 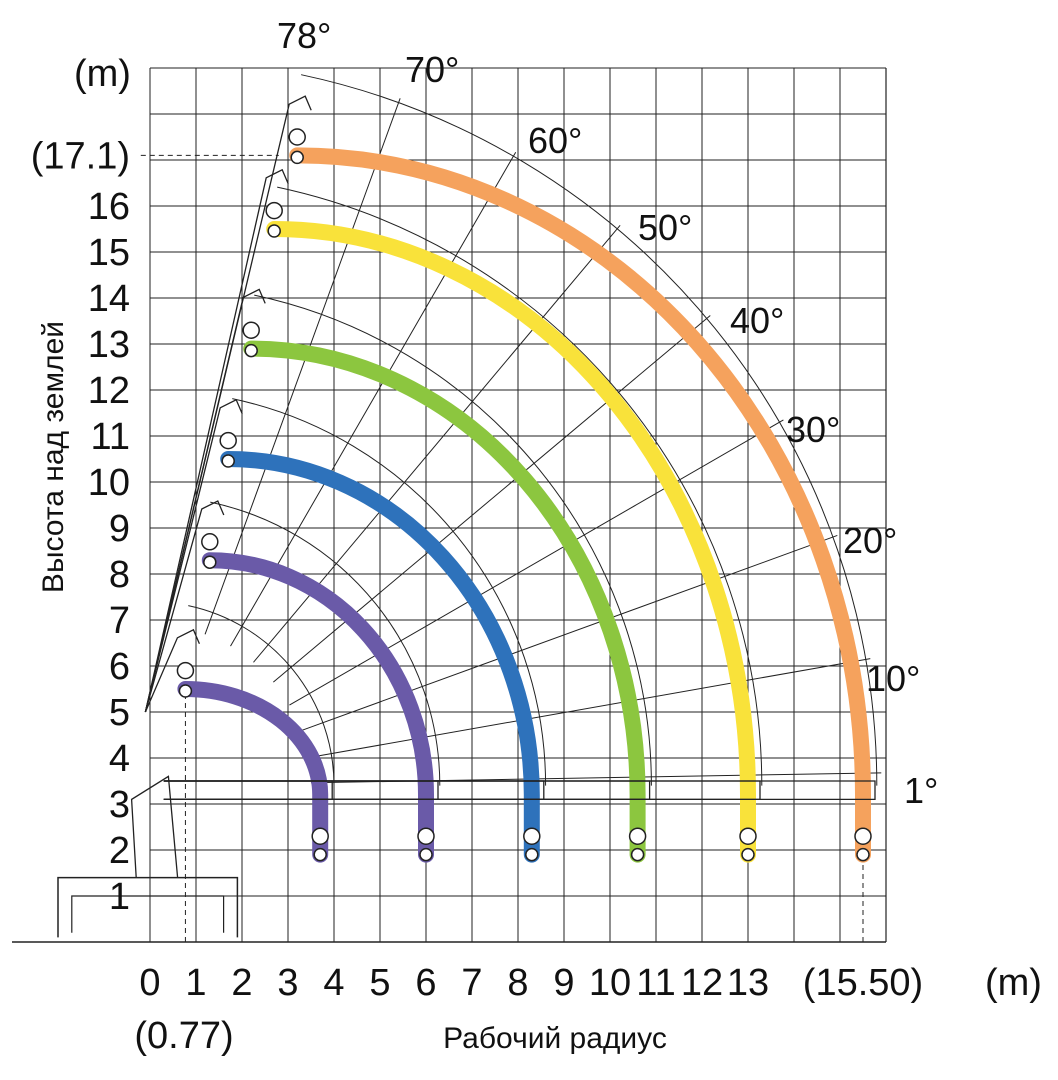 I want to click on angle-label: 70°, so click(x=432, y=69).